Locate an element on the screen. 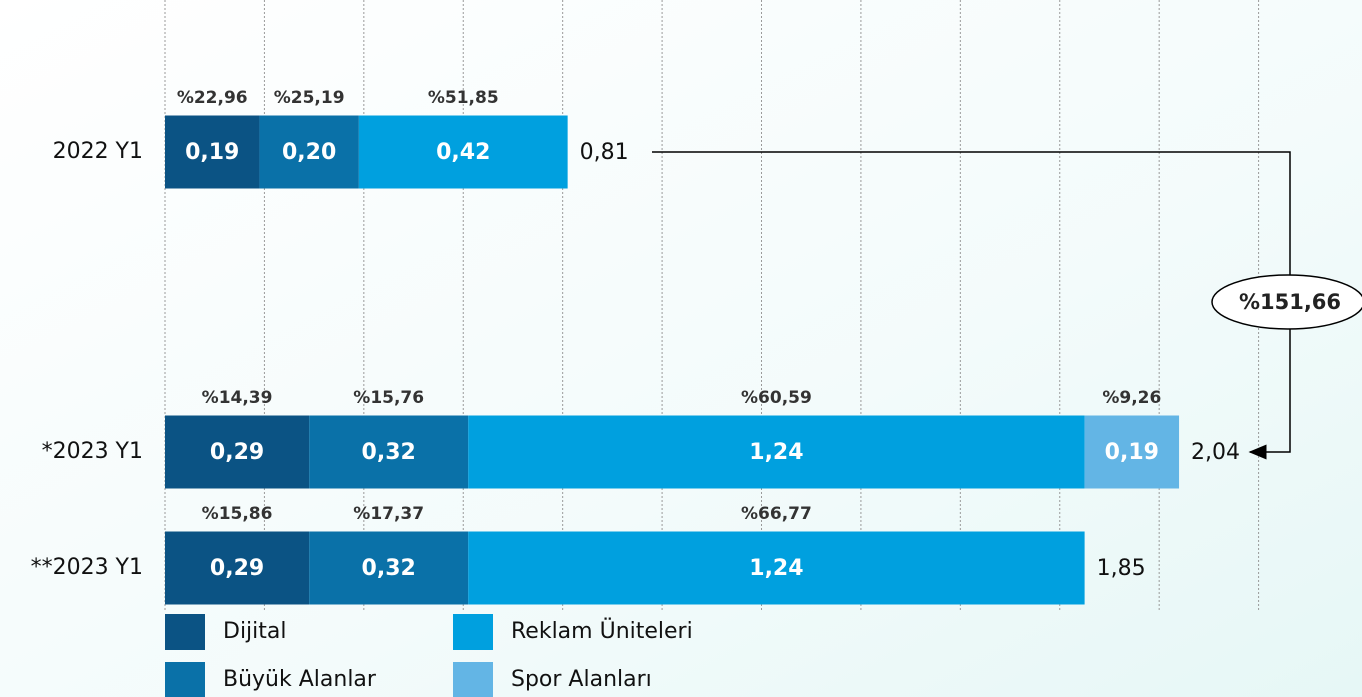 The height and width of the screenshot is (697, 1362). legend-label: Reklam Üniteleri is located at coordinates (602, 631).